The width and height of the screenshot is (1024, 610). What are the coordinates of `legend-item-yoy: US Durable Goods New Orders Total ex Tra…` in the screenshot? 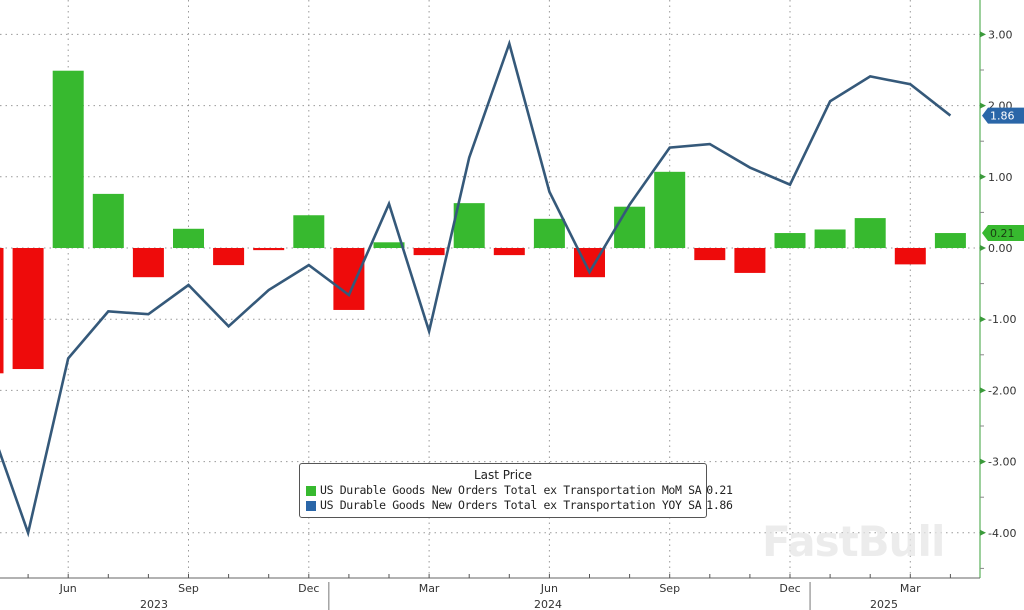 It's located at (519, 505).